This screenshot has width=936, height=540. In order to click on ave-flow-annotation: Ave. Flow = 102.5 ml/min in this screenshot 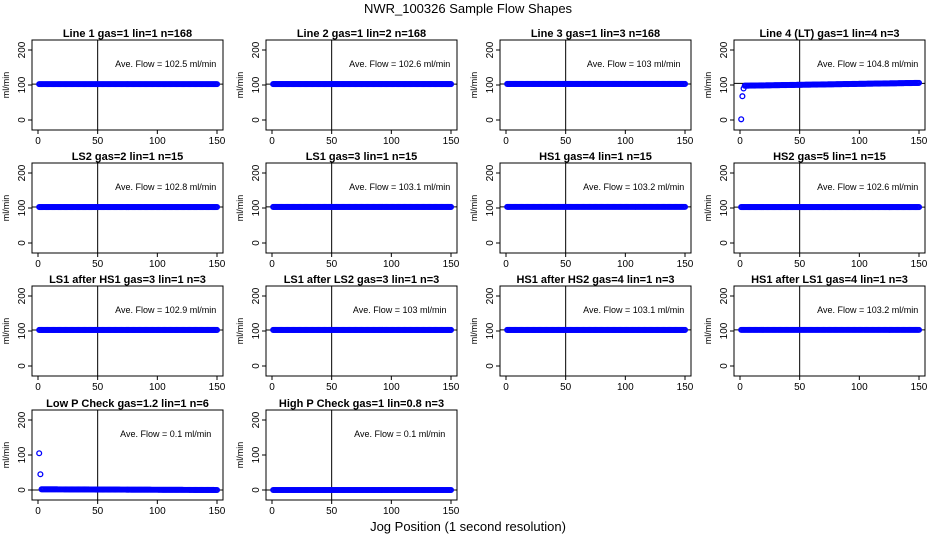, I will do `click(165, 64)`.